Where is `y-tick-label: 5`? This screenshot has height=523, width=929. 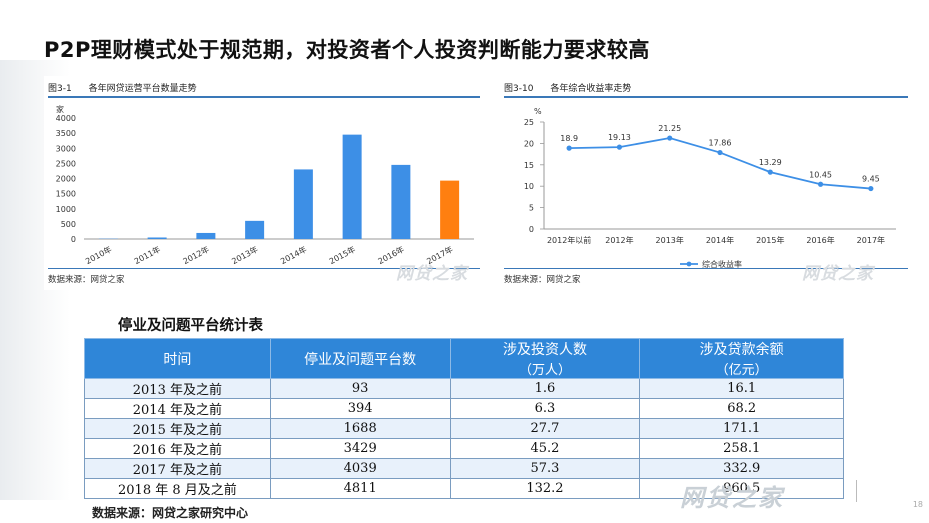 y-tick-label: 5 is located at coordinates (531, 208).